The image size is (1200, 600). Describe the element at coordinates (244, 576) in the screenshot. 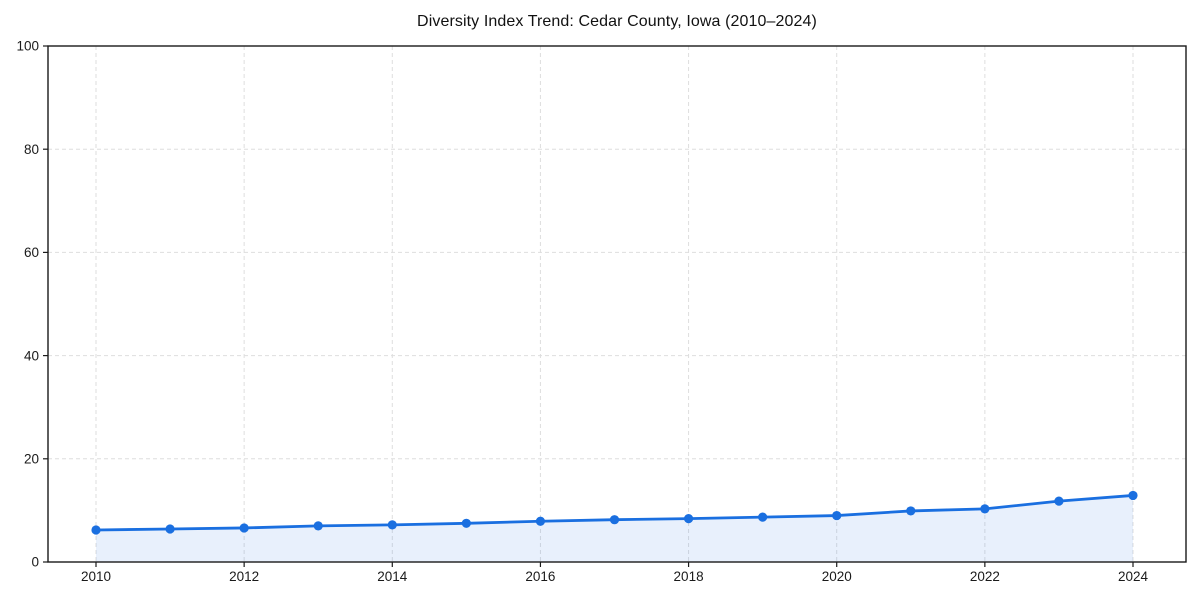

I see `x-tick-label: 2012` at that location.